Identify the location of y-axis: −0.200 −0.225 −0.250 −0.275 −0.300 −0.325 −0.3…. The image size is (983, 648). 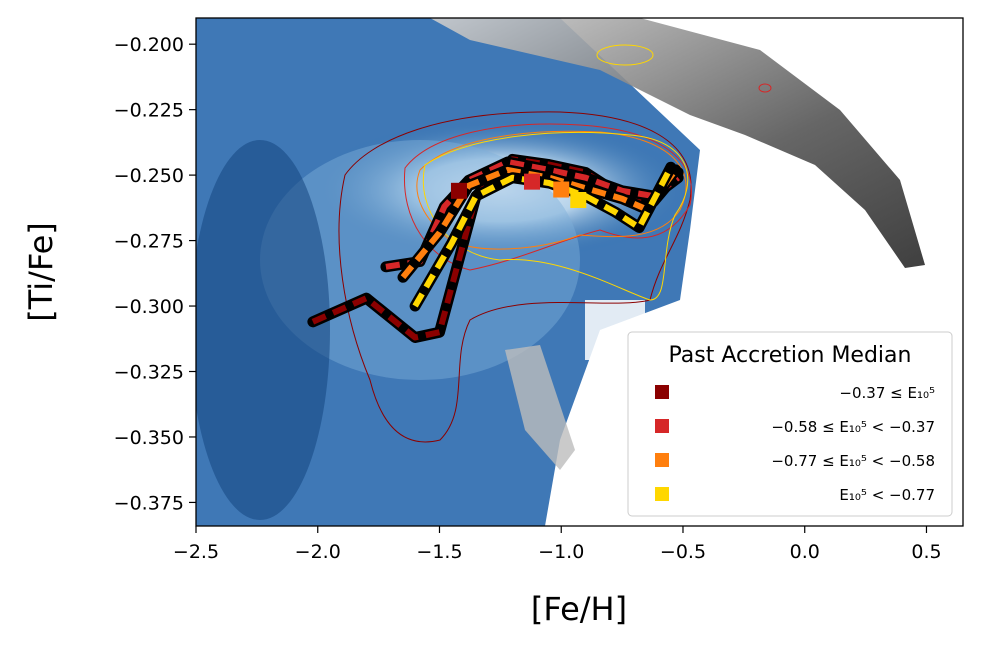
(155, 274).